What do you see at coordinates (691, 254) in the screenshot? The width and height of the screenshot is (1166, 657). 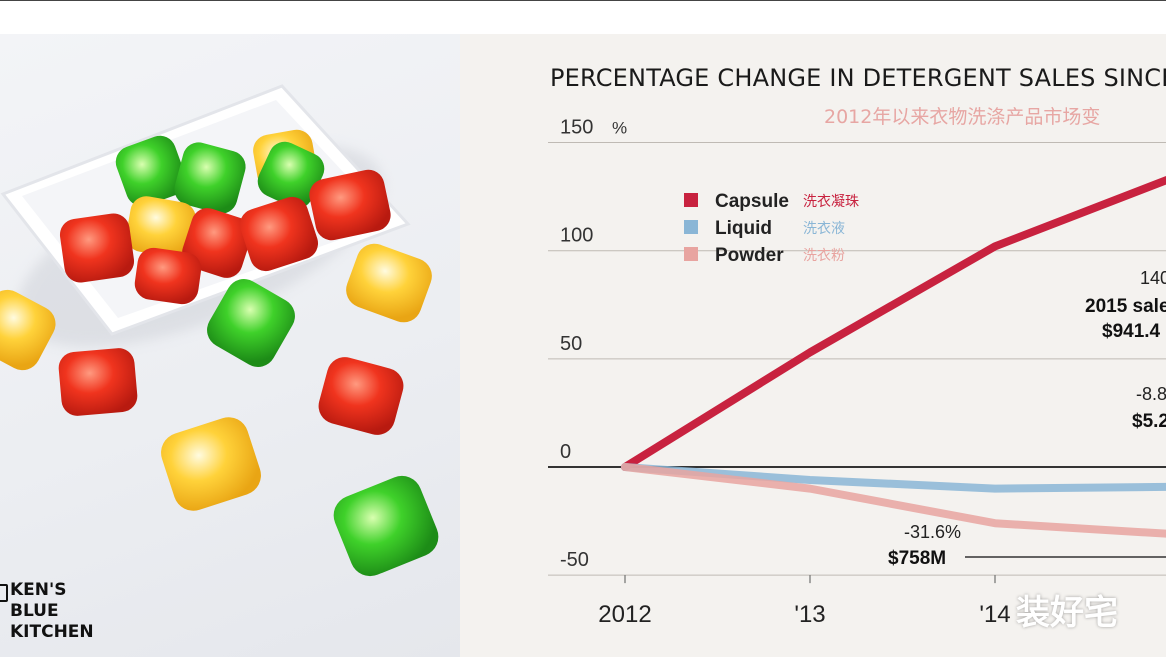 I see `legend-swatch-powder` at bounding box center [691, 254].